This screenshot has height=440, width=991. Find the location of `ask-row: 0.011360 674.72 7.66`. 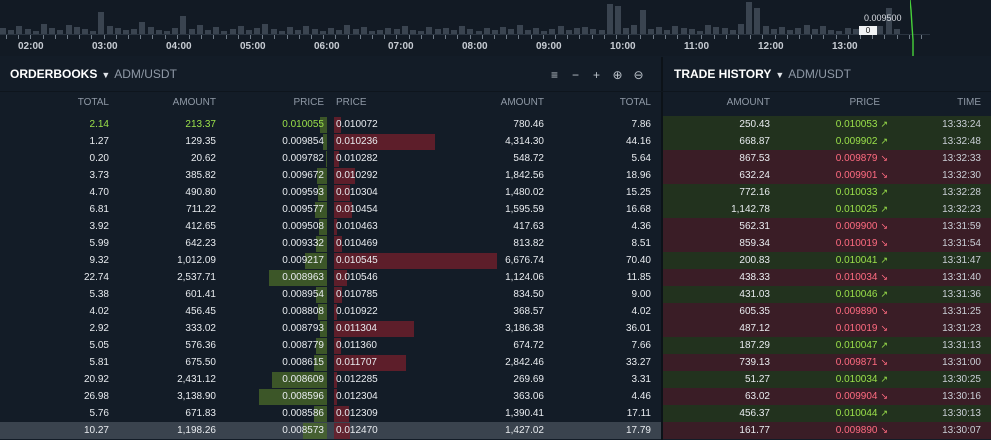

ask-row: 0.011360 674.72 7.66 is located at coordinates (495, 345).